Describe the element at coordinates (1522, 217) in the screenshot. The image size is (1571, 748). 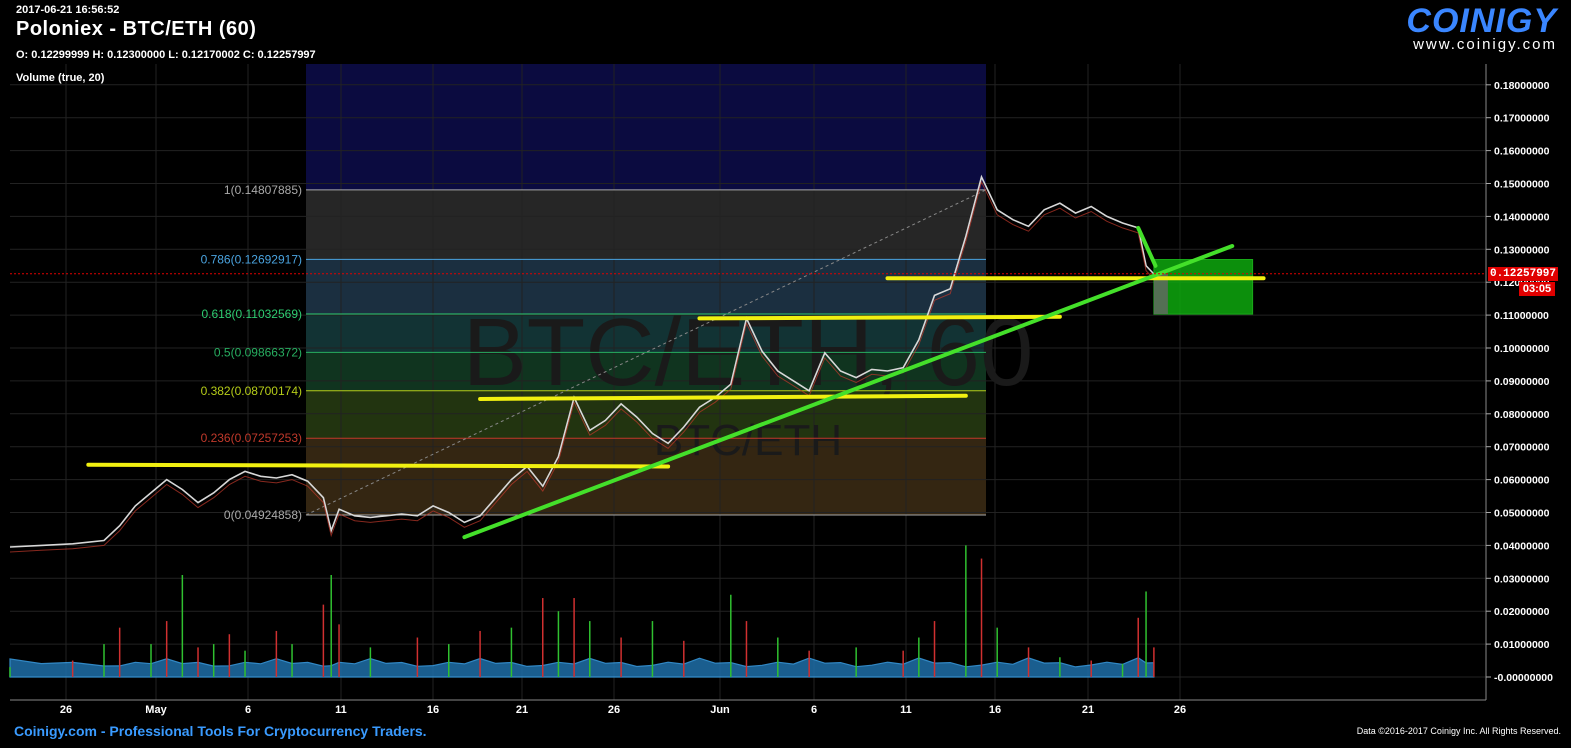
I see `y-tick-label: 0.14000000` at that location.